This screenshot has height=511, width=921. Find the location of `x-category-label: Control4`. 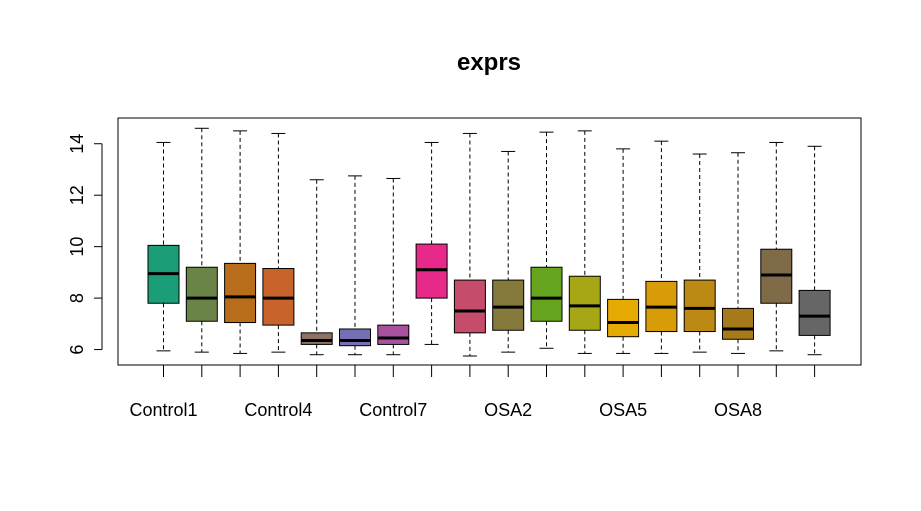

x-category-label: Control4 is located at coordinates (278, 410).